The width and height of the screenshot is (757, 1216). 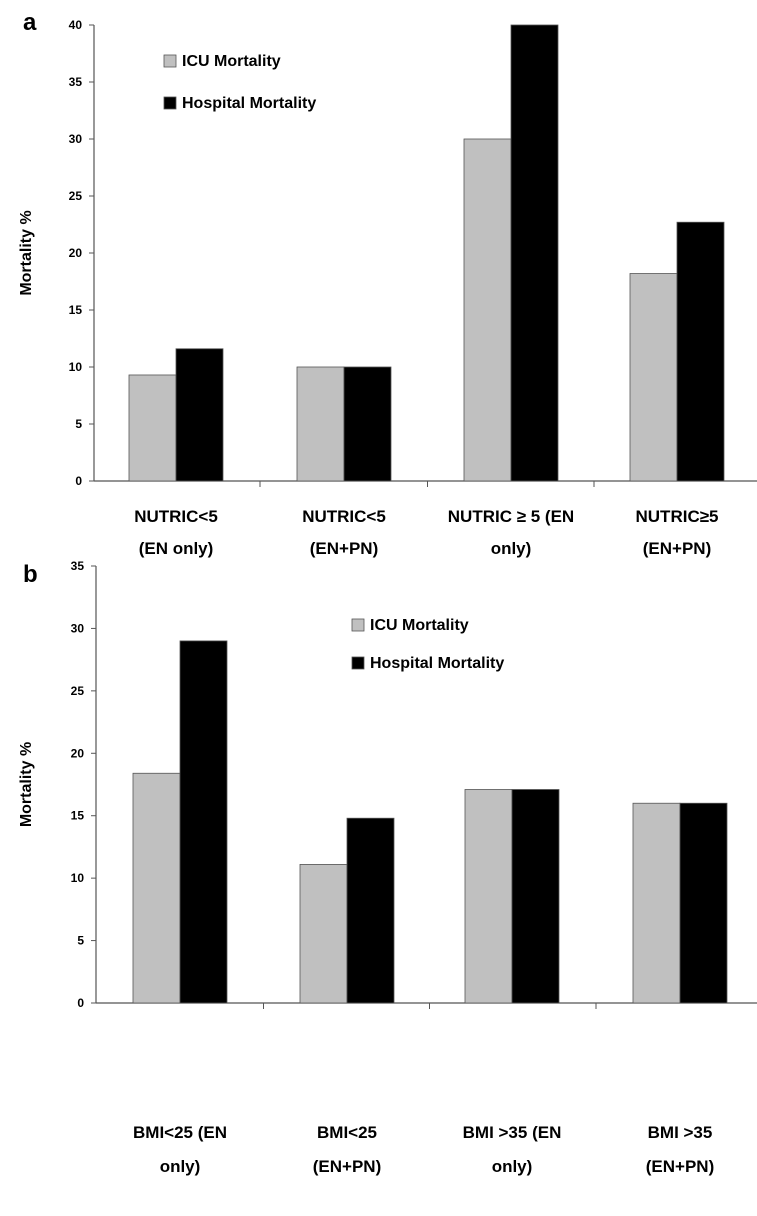 What do you see at coordinates (180, 1132) in the screenshot?
I see `category-label: BMI<25 (EN` at bounding box center [180, 1132].